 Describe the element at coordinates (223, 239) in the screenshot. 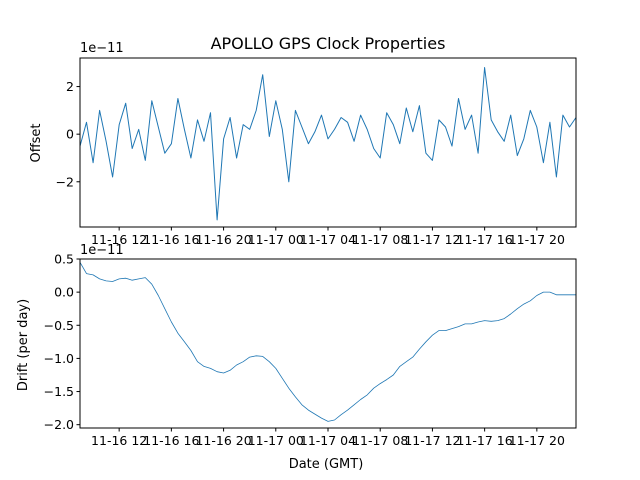

I see `top-x-tick-label: 11-16 20` at that location.